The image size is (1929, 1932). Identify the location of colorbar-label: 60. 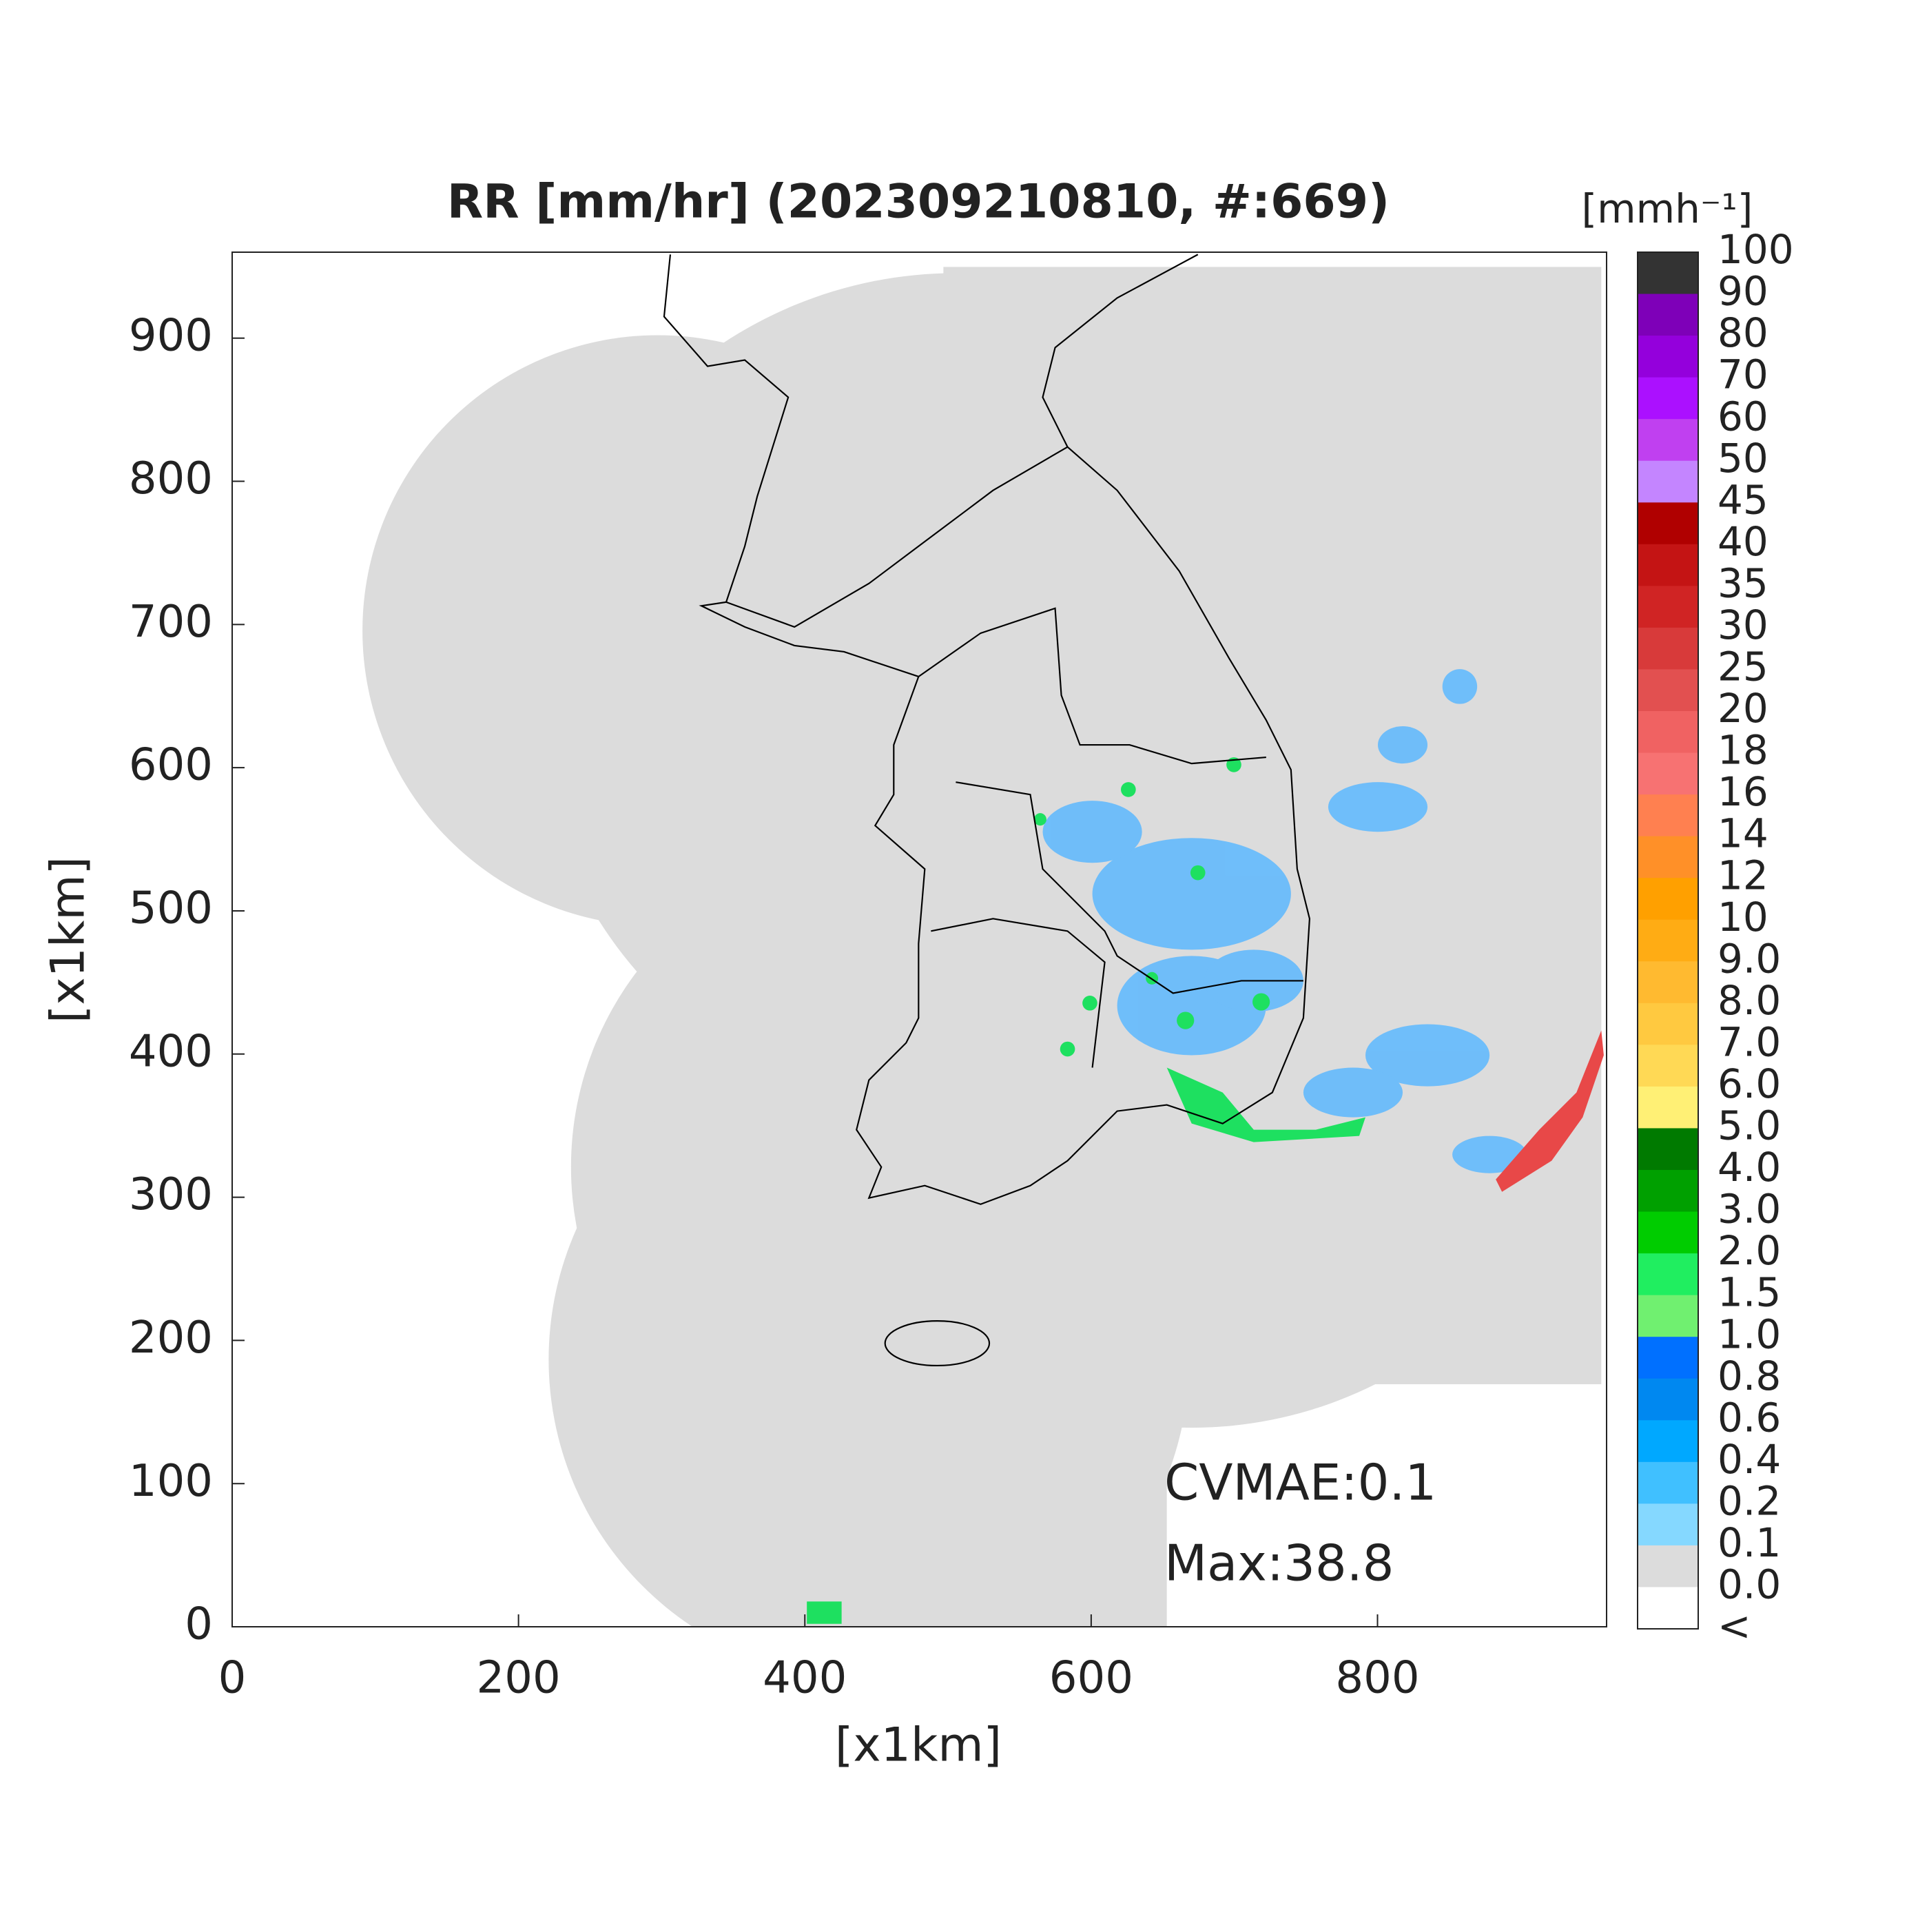
(1742, 416).